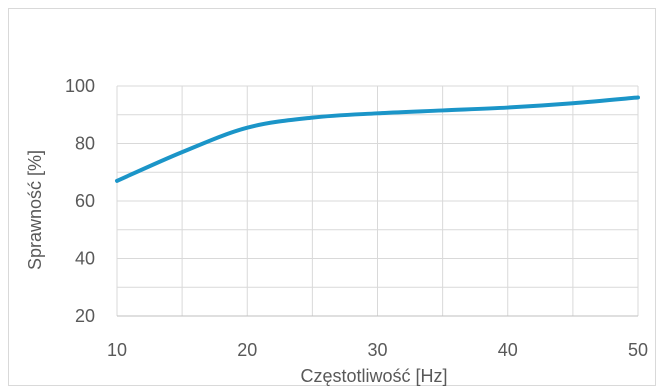 The width and height of the screenshot is (664, 390). Describe the element at coordinates (247, 350) in the screenshot. I see `x-tick-label: 20` at that location.